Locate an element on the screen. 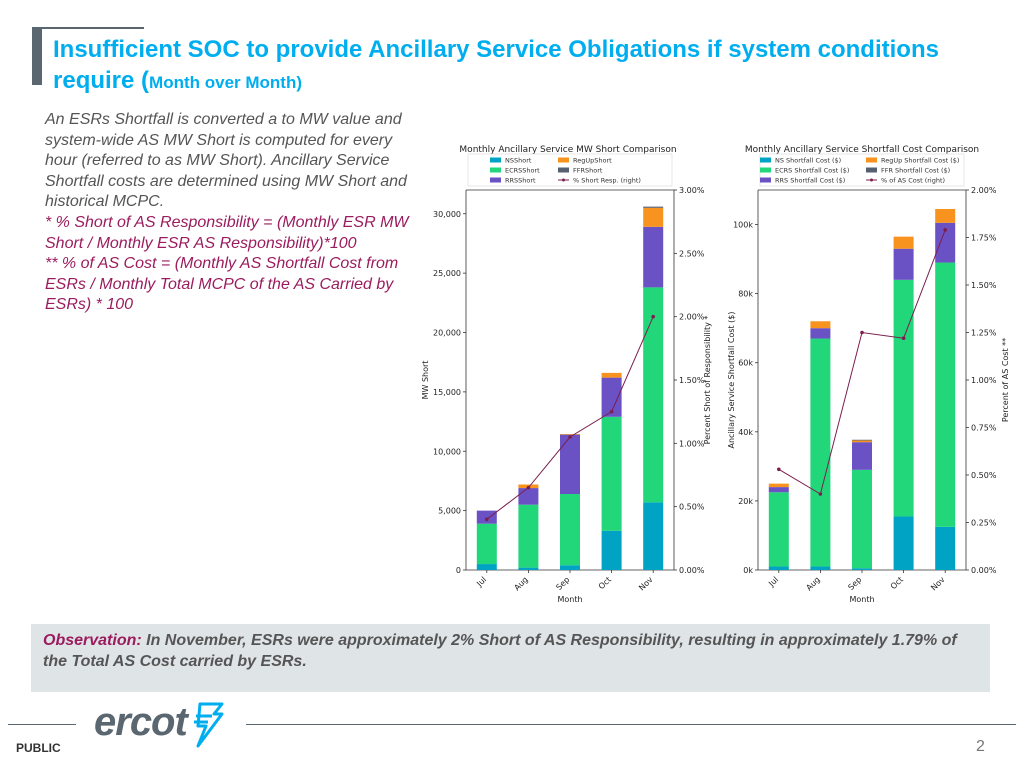 This screenshot has height=768, width=1024. observation-label: Observation: is located at coordinates (92, 640).